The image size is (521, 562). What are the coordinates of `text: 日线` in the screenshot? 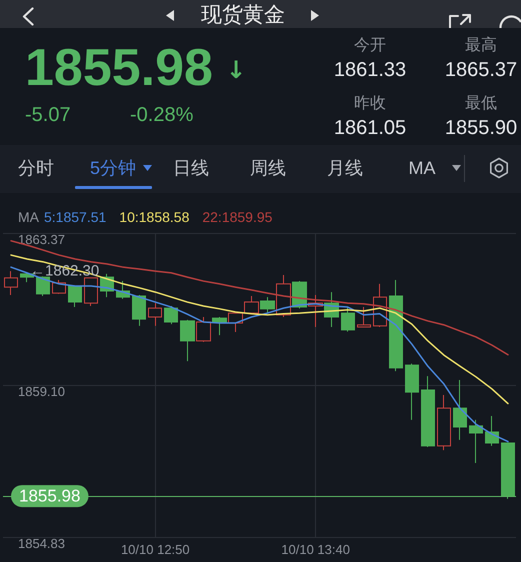 It's located at (191, 168).